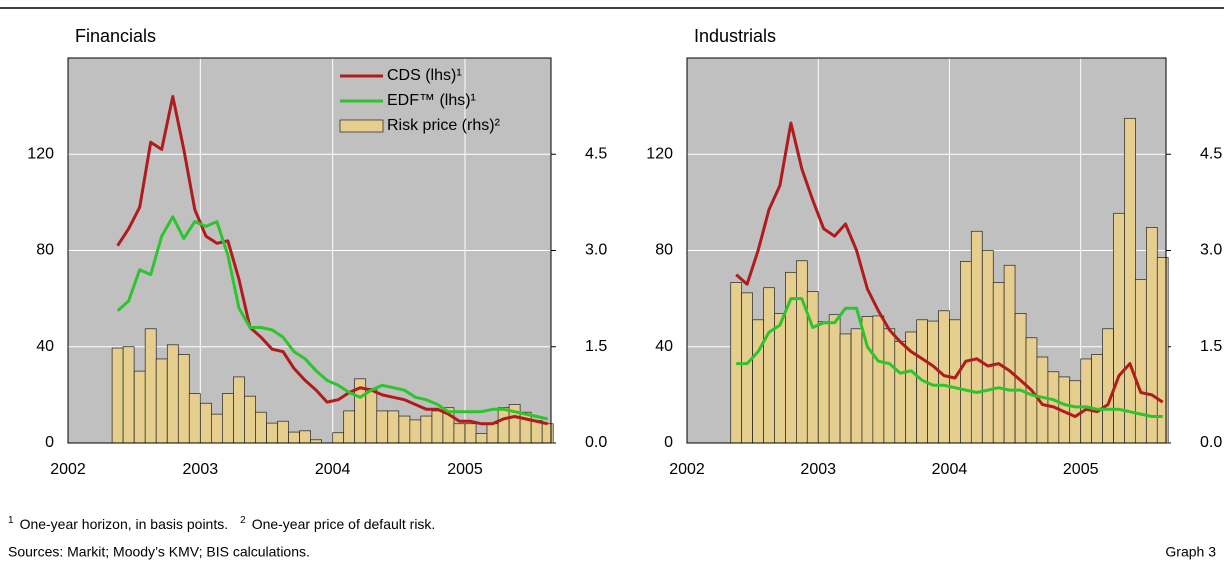  I want to click on legend-label: Risk price (rhs)², so click(444, 125).